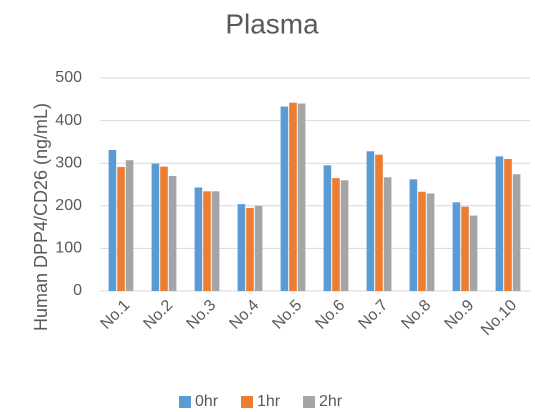 The image size is (535, 412). What do you see at coordinates (77, 290) in the screenshot?
I see `y-tick-label: 0` at bounding box center [77, 290].